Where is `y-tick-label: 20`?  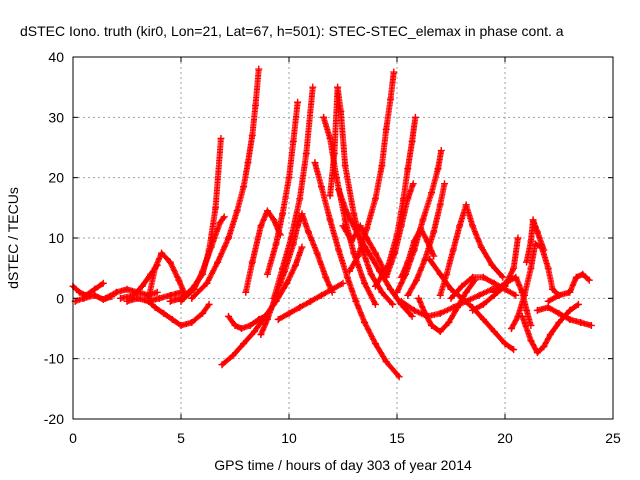 y-tick-label: 20 is located at coordinates (56, 178).